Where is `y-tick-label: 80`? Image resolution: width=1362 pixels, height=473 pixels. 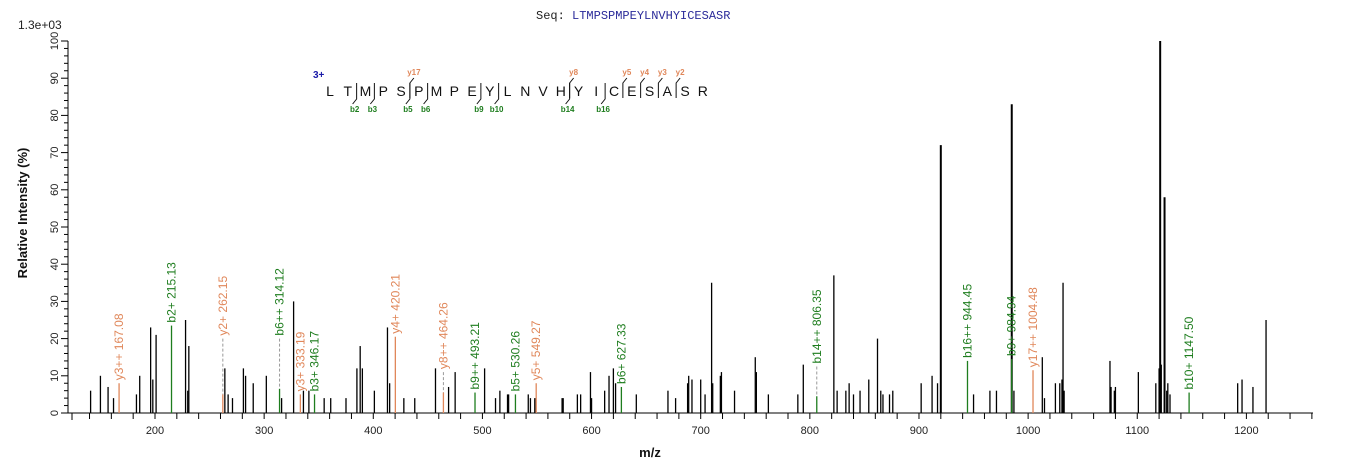
y-tick-label: 80 is located at coordinates (55, 115).